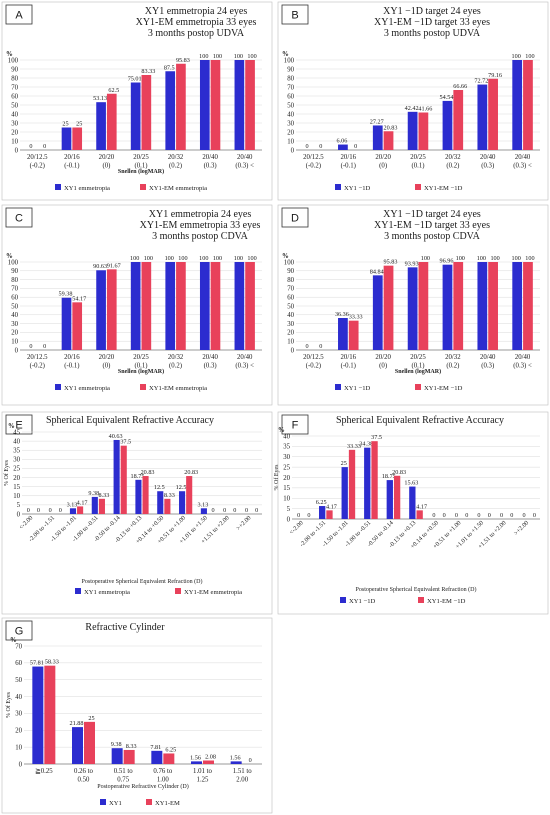 This screenshot has width=550, height=815. What do you see at coordinates (195, 757) in the screenshot?
I see `data-label: 1.56` at bounding box center [195, 757].